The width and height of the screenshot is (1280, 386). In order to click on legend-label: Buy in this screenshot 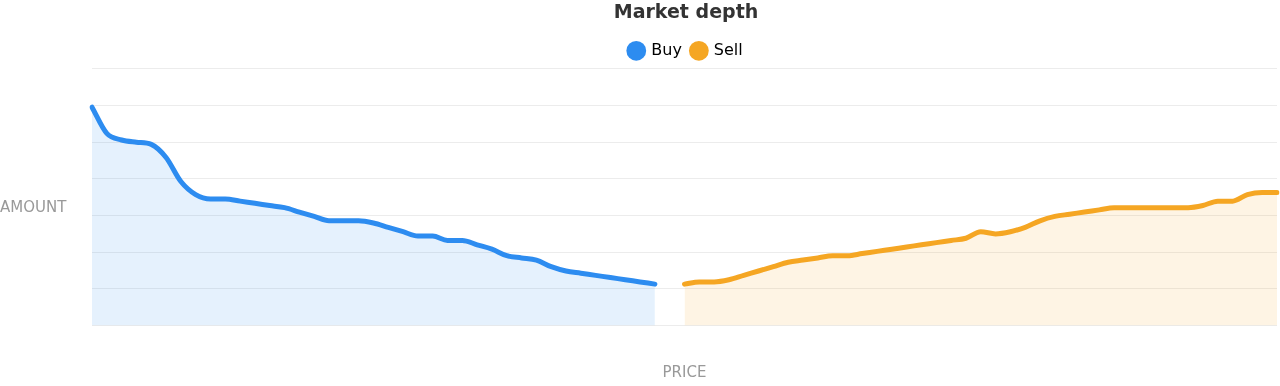, I will do `click(666, 49)`.